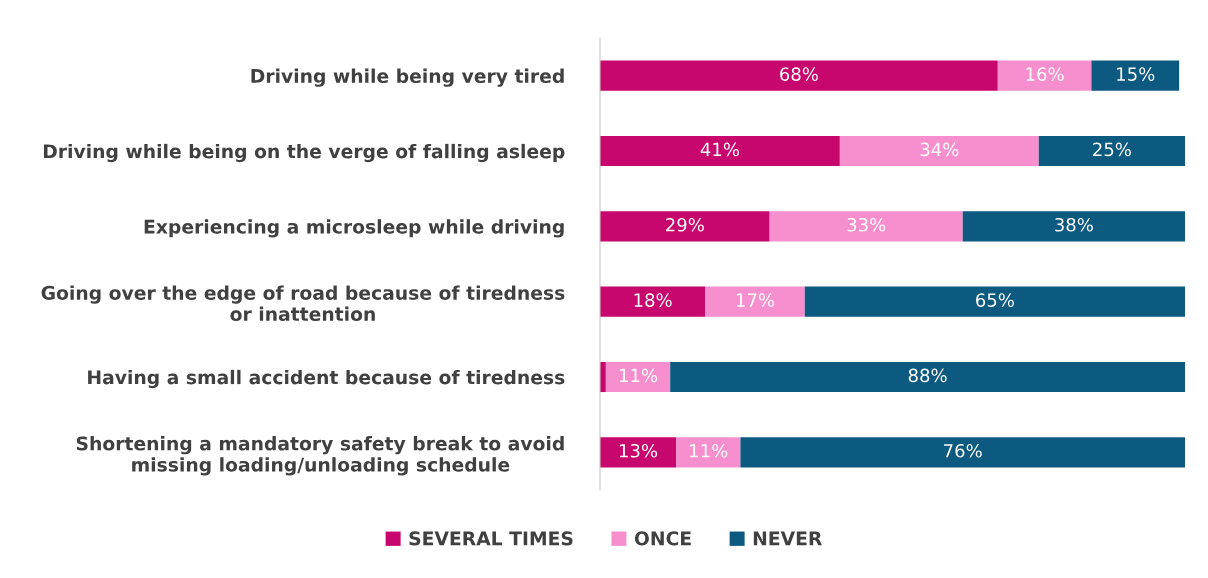 This screenshot has height=578, width=1208. I want to click on legend-label: SEVERAL TIMES, so click(491, 538).